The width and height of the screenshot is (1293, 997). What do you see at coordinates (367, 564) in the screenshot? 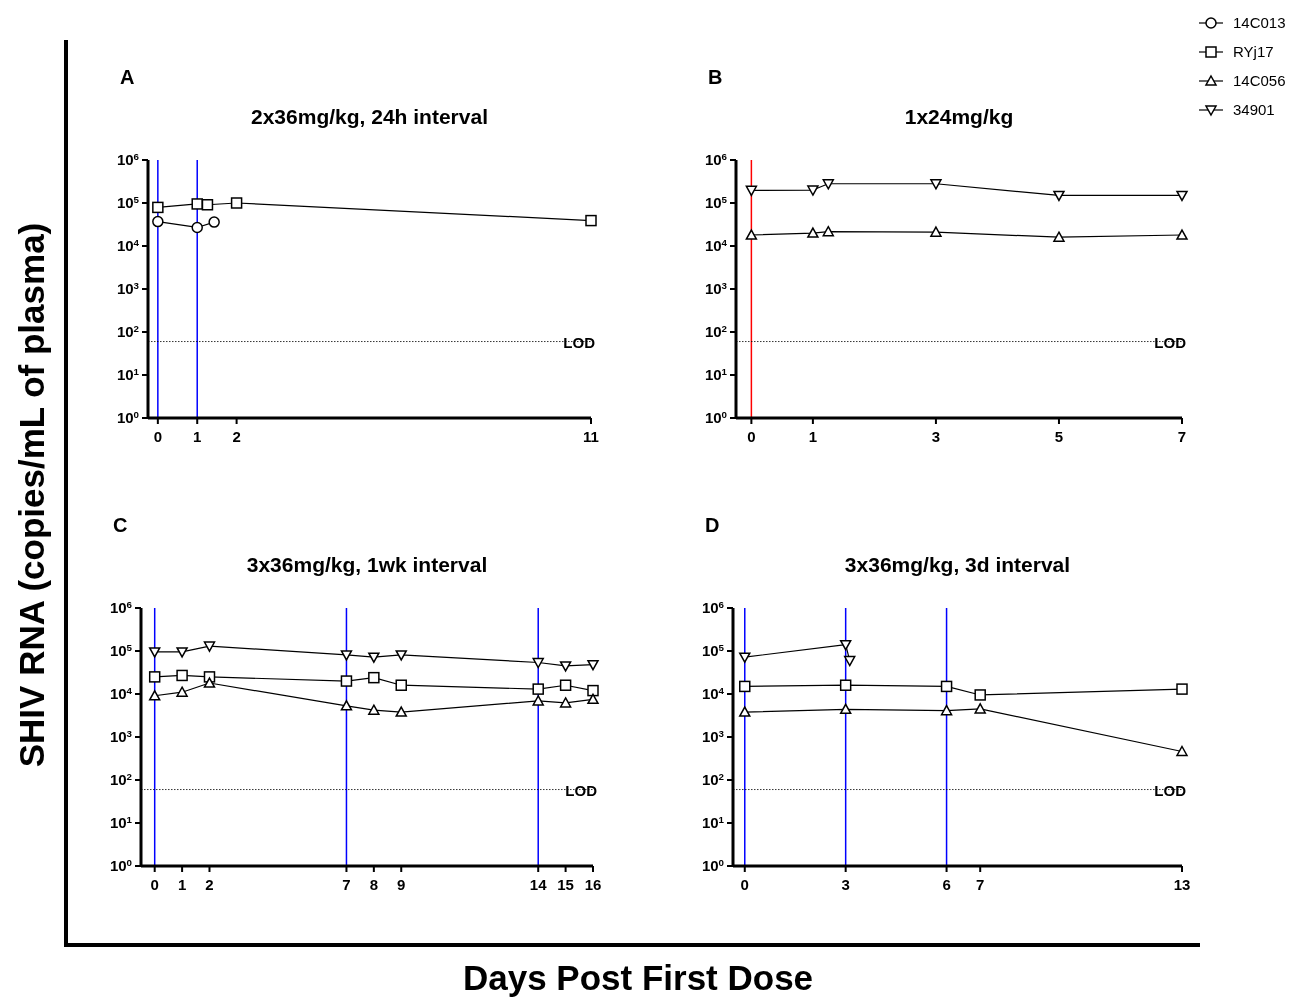
I see `chart-title: 3x36mg/kg, 1wk interval` at bounding box center [367, 564].